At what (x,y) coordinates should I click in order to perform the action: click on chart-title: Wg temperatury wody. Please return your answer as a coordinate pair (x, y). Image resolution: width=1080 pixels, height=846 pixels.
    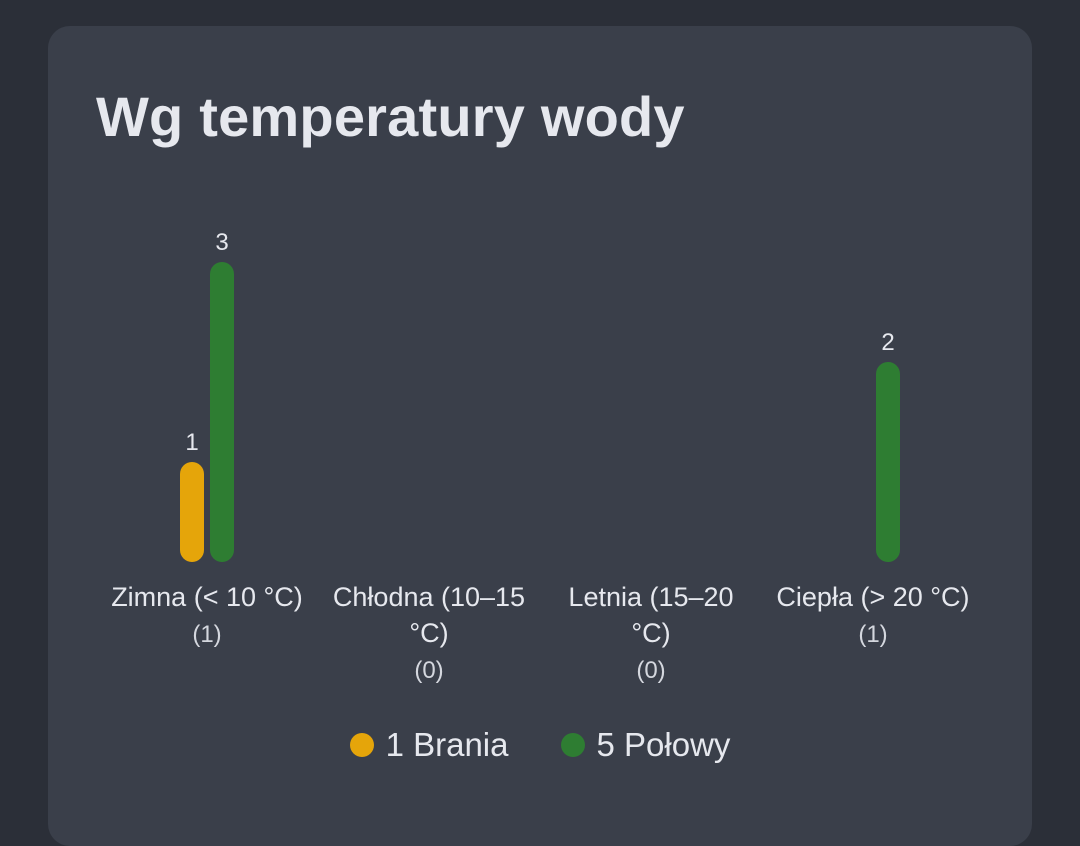
    Looking at the image, I should click on (390, 116).